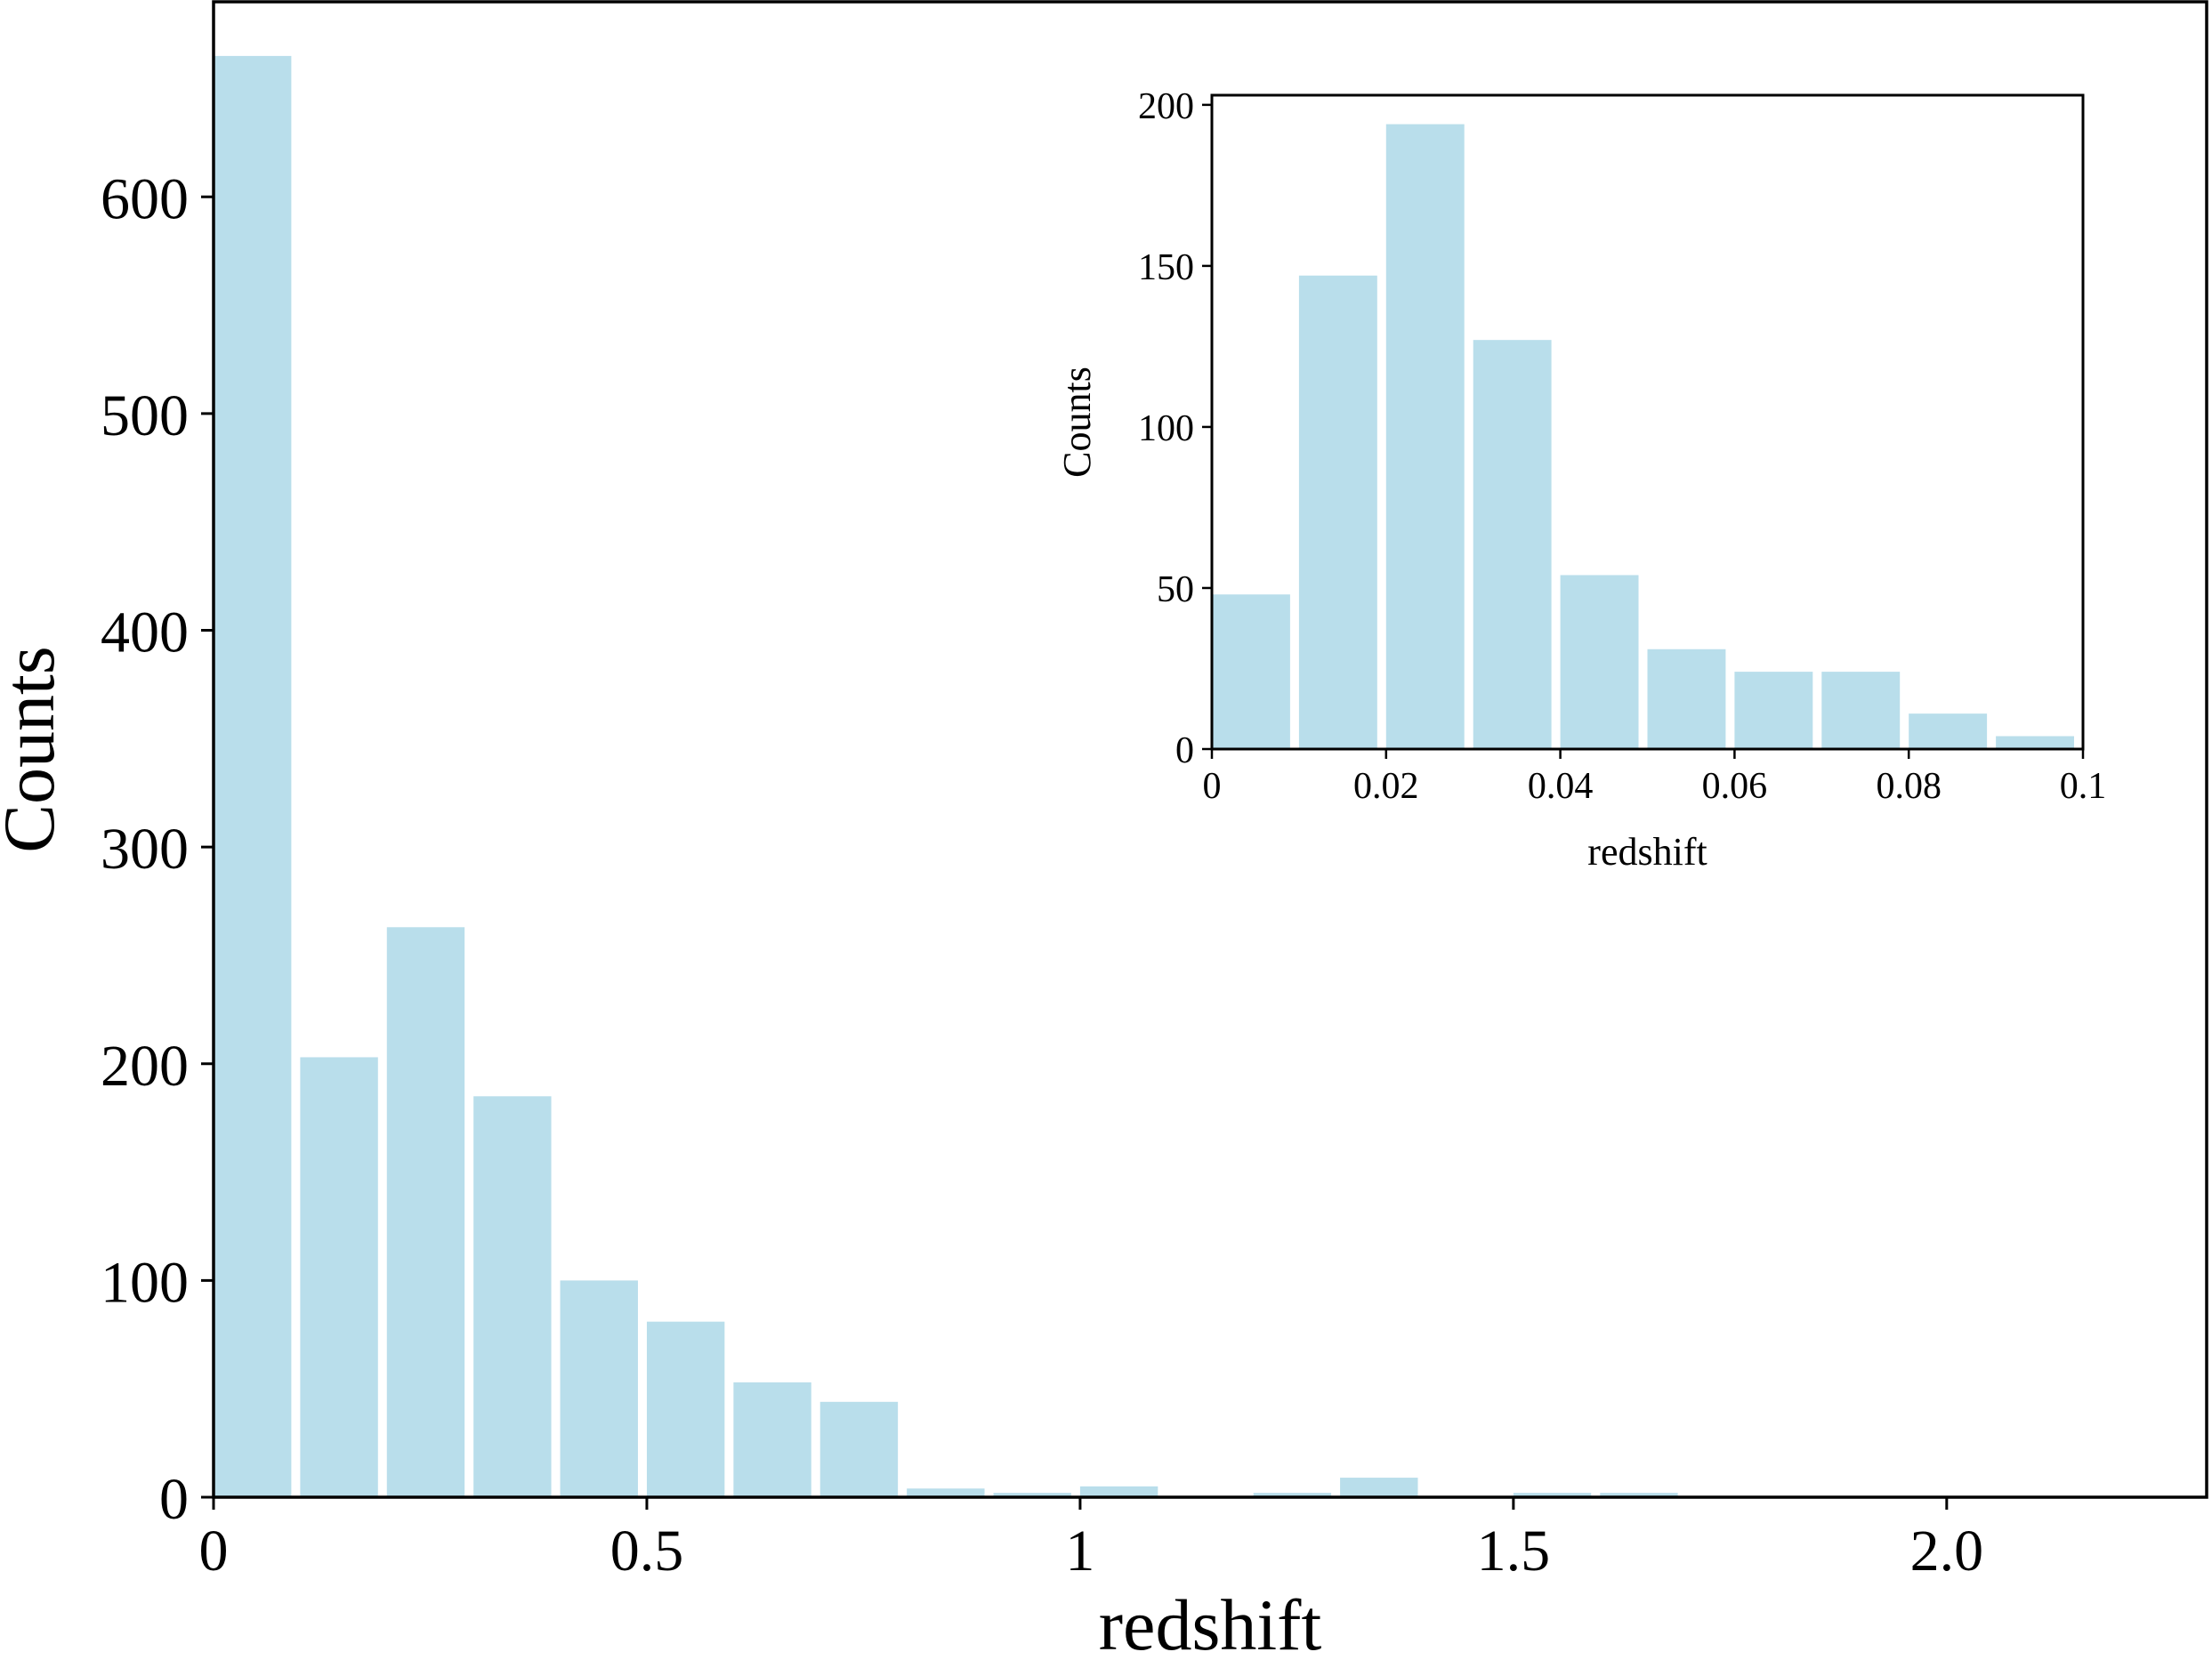 This screenshot has width=2212, height=1660. Describe the element at coordinates (1175, 589) in the screenshot. I see `y-tick-label: 50` at that location.